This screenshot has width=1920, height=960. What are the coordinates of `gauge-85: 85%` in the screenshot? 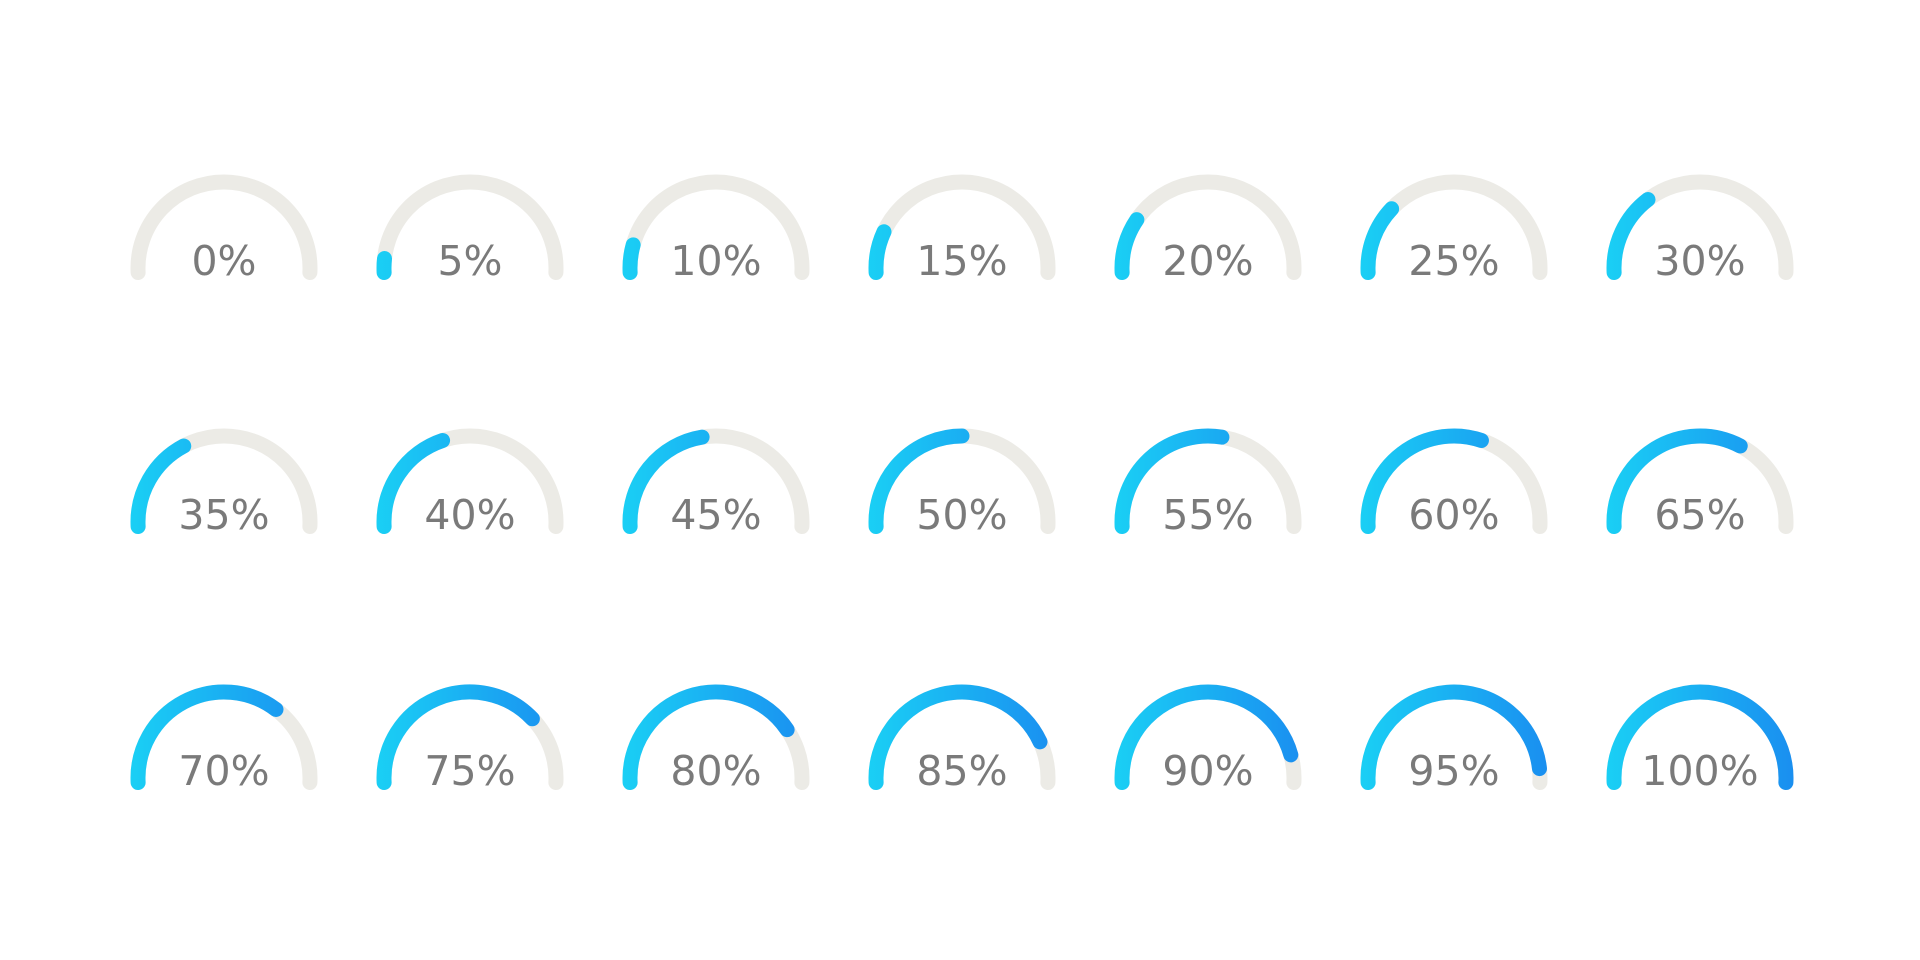 It's located at (962, 739).